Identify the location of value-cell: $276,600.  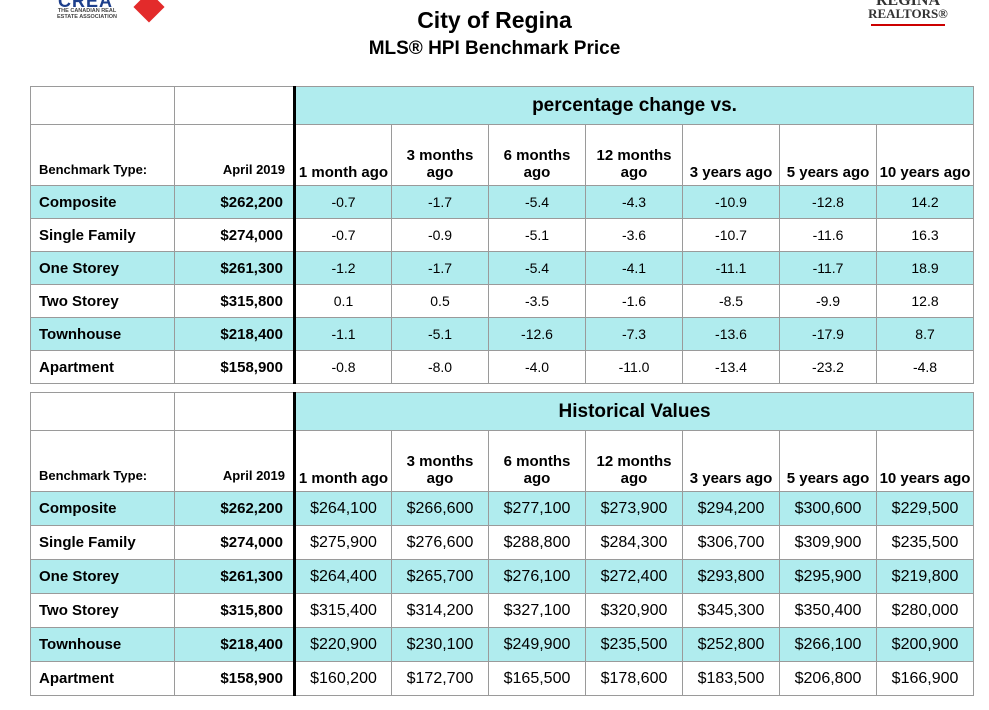
(440, 542).